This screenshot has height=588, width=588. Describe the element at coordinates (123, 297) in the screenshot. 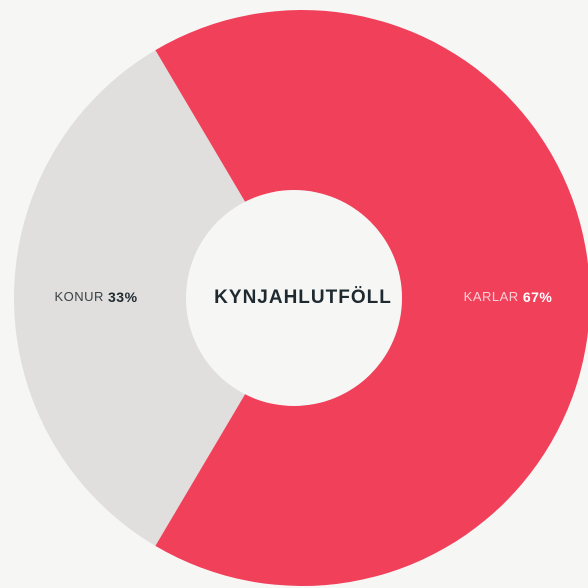

I see `value-label: 33%` at that location.